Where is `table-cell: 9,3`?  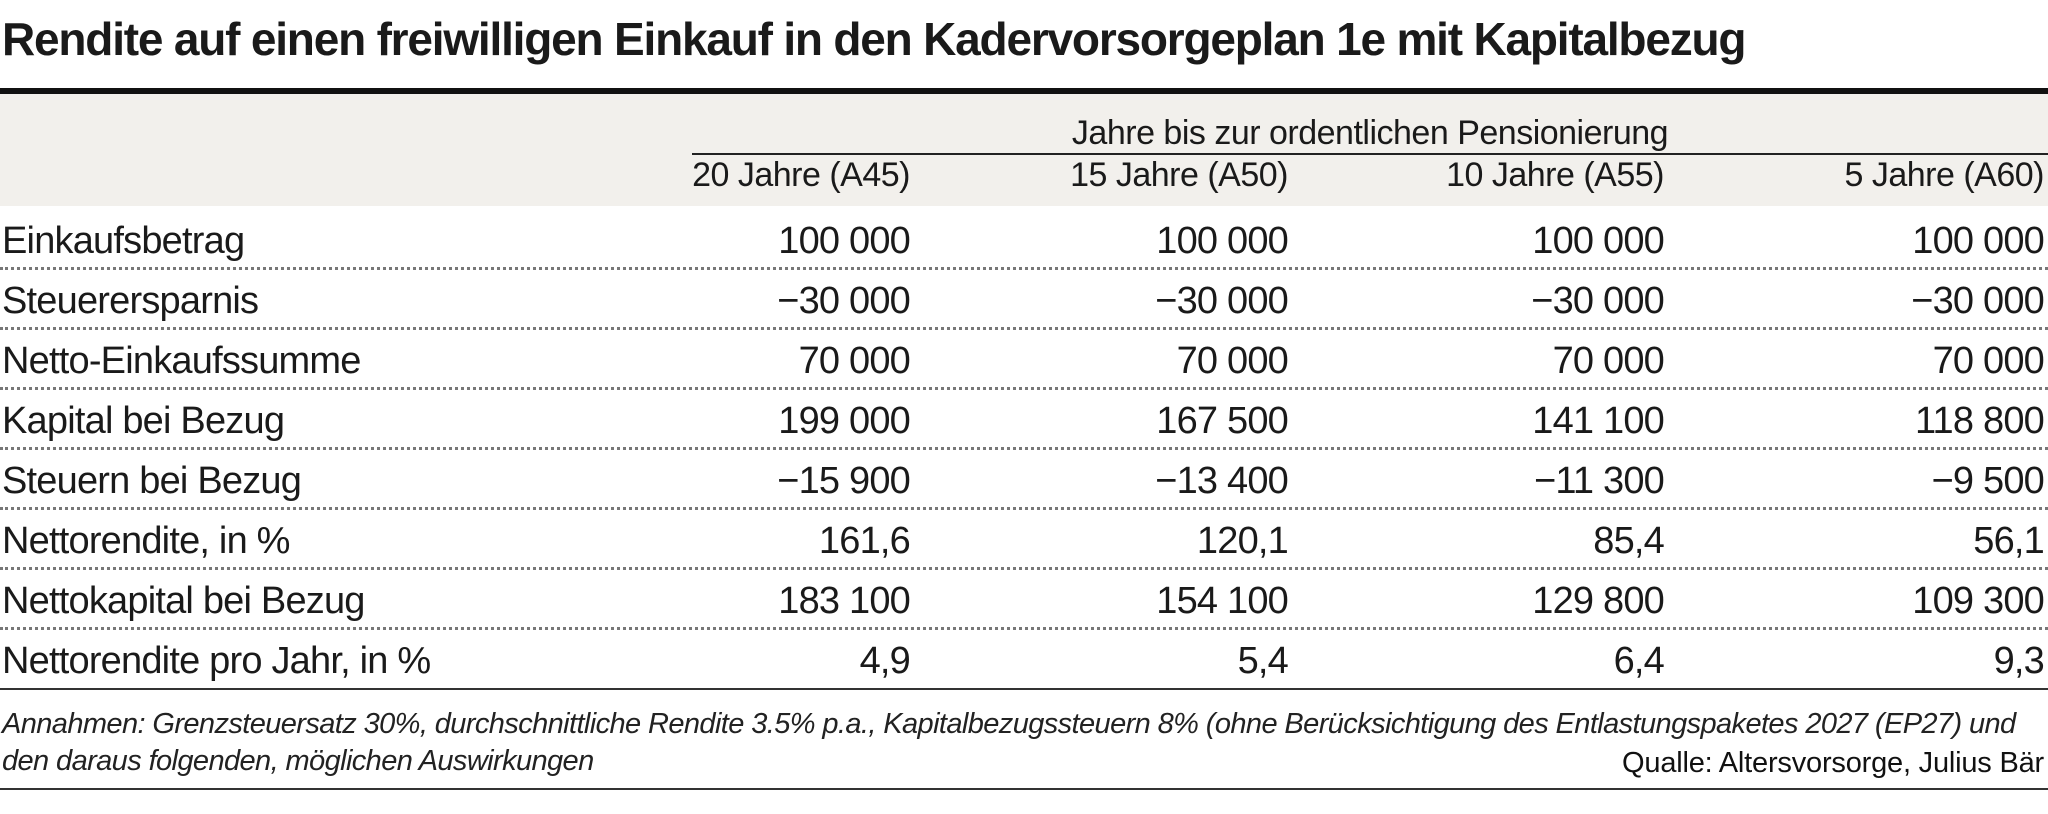
table-cell: 9,3 is located at coordinates (2019, 661).